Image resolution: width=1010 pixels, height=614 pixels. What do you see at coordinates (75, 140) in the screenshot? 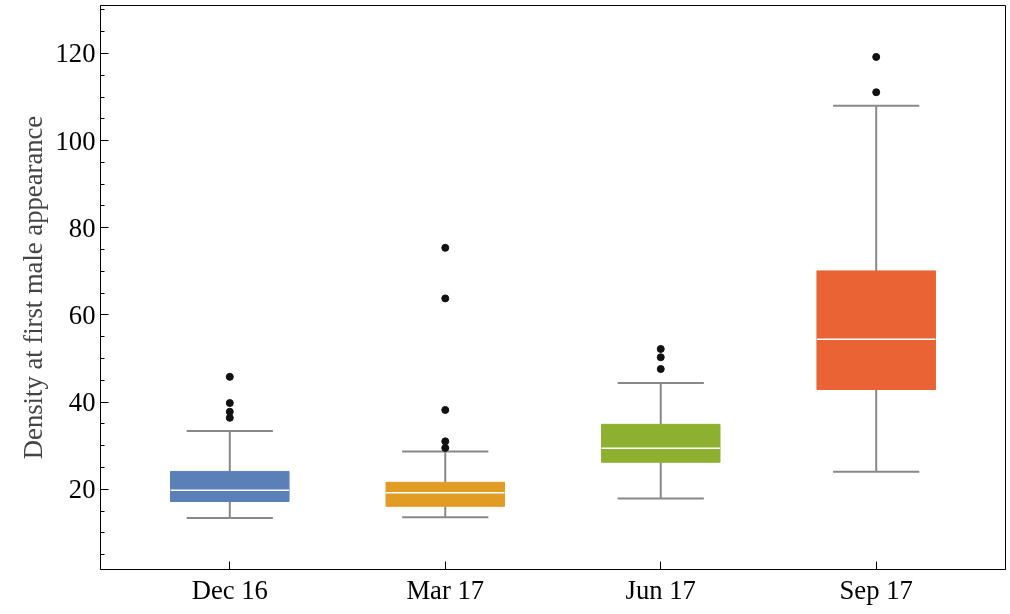
I see `y-tick-label: 100` at bounding box center [75, 140].